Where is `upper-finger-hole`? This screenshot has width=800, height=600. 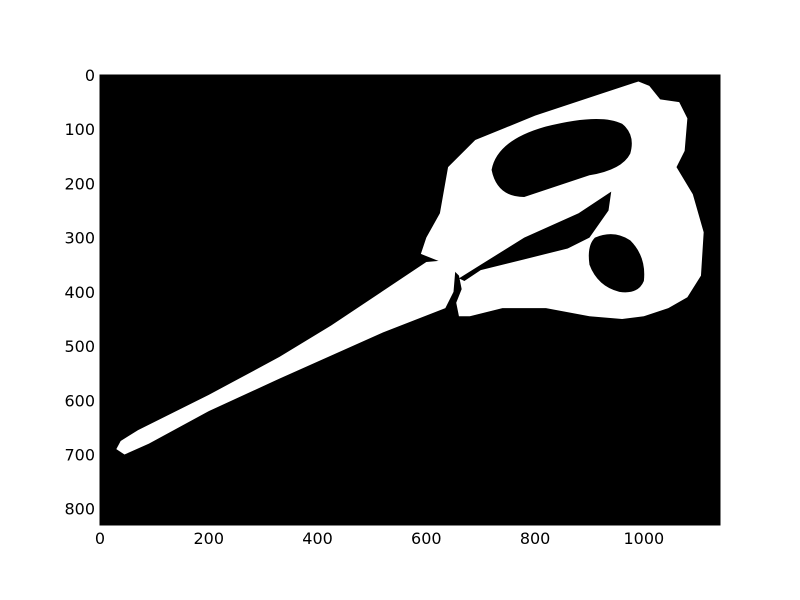 upper-finger-hole is located at coordinates (561, 157).